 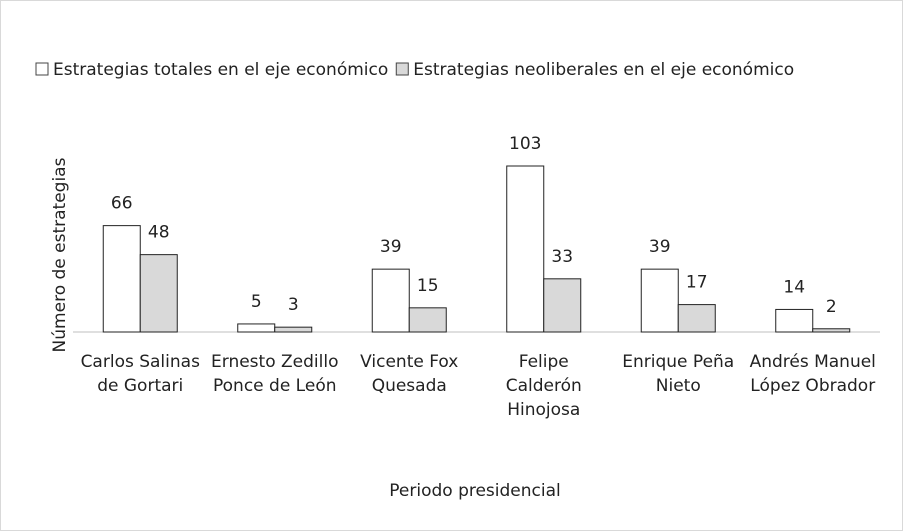 I want to click on x-axis-title: Periodo presidencial, so click(x=475, y=491).